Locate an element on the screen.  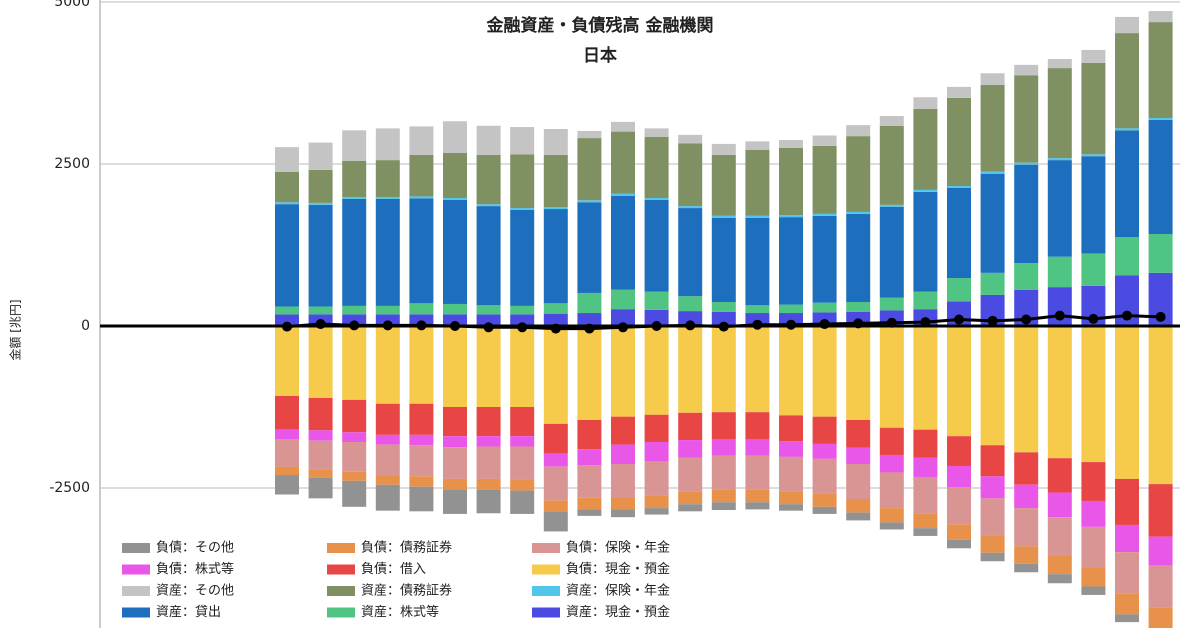
legend-label: 負債：債務証券 is located at coordinates (406, 548).